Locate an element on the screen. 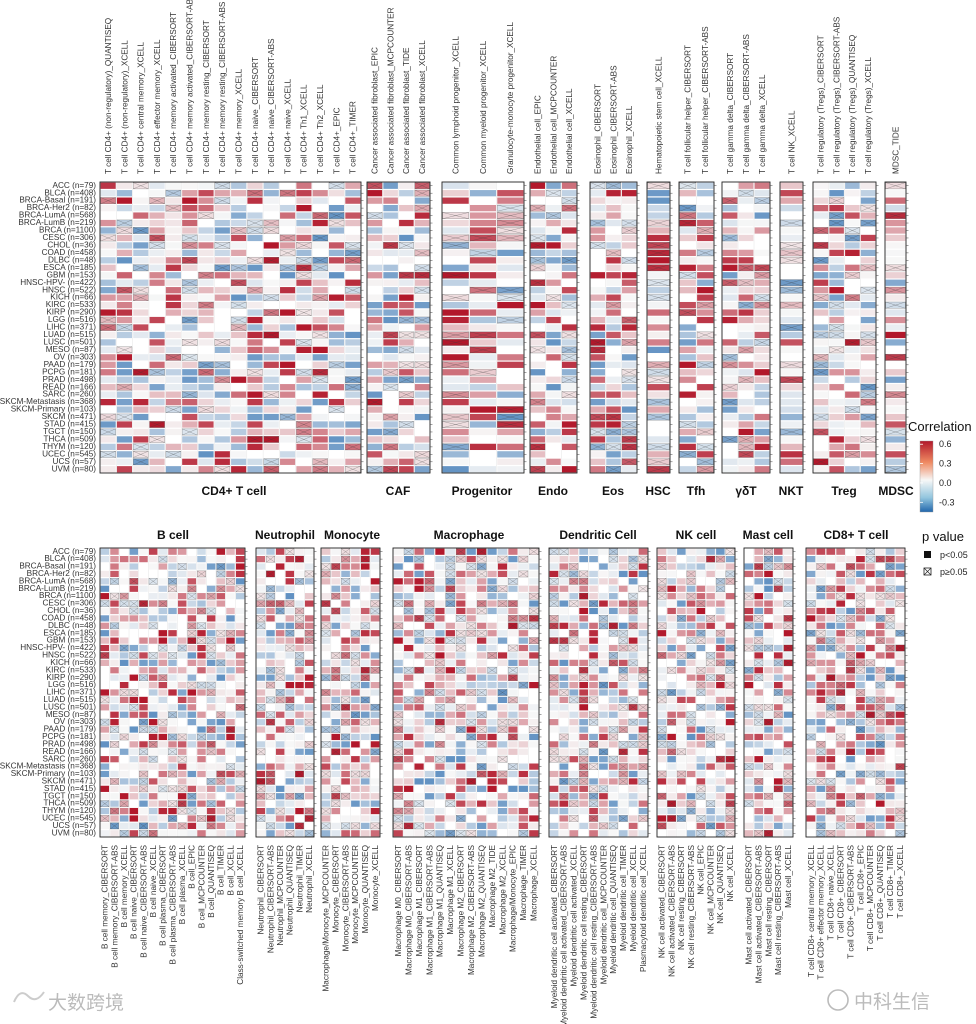  panel-grid is located at coordinates (598, 692).